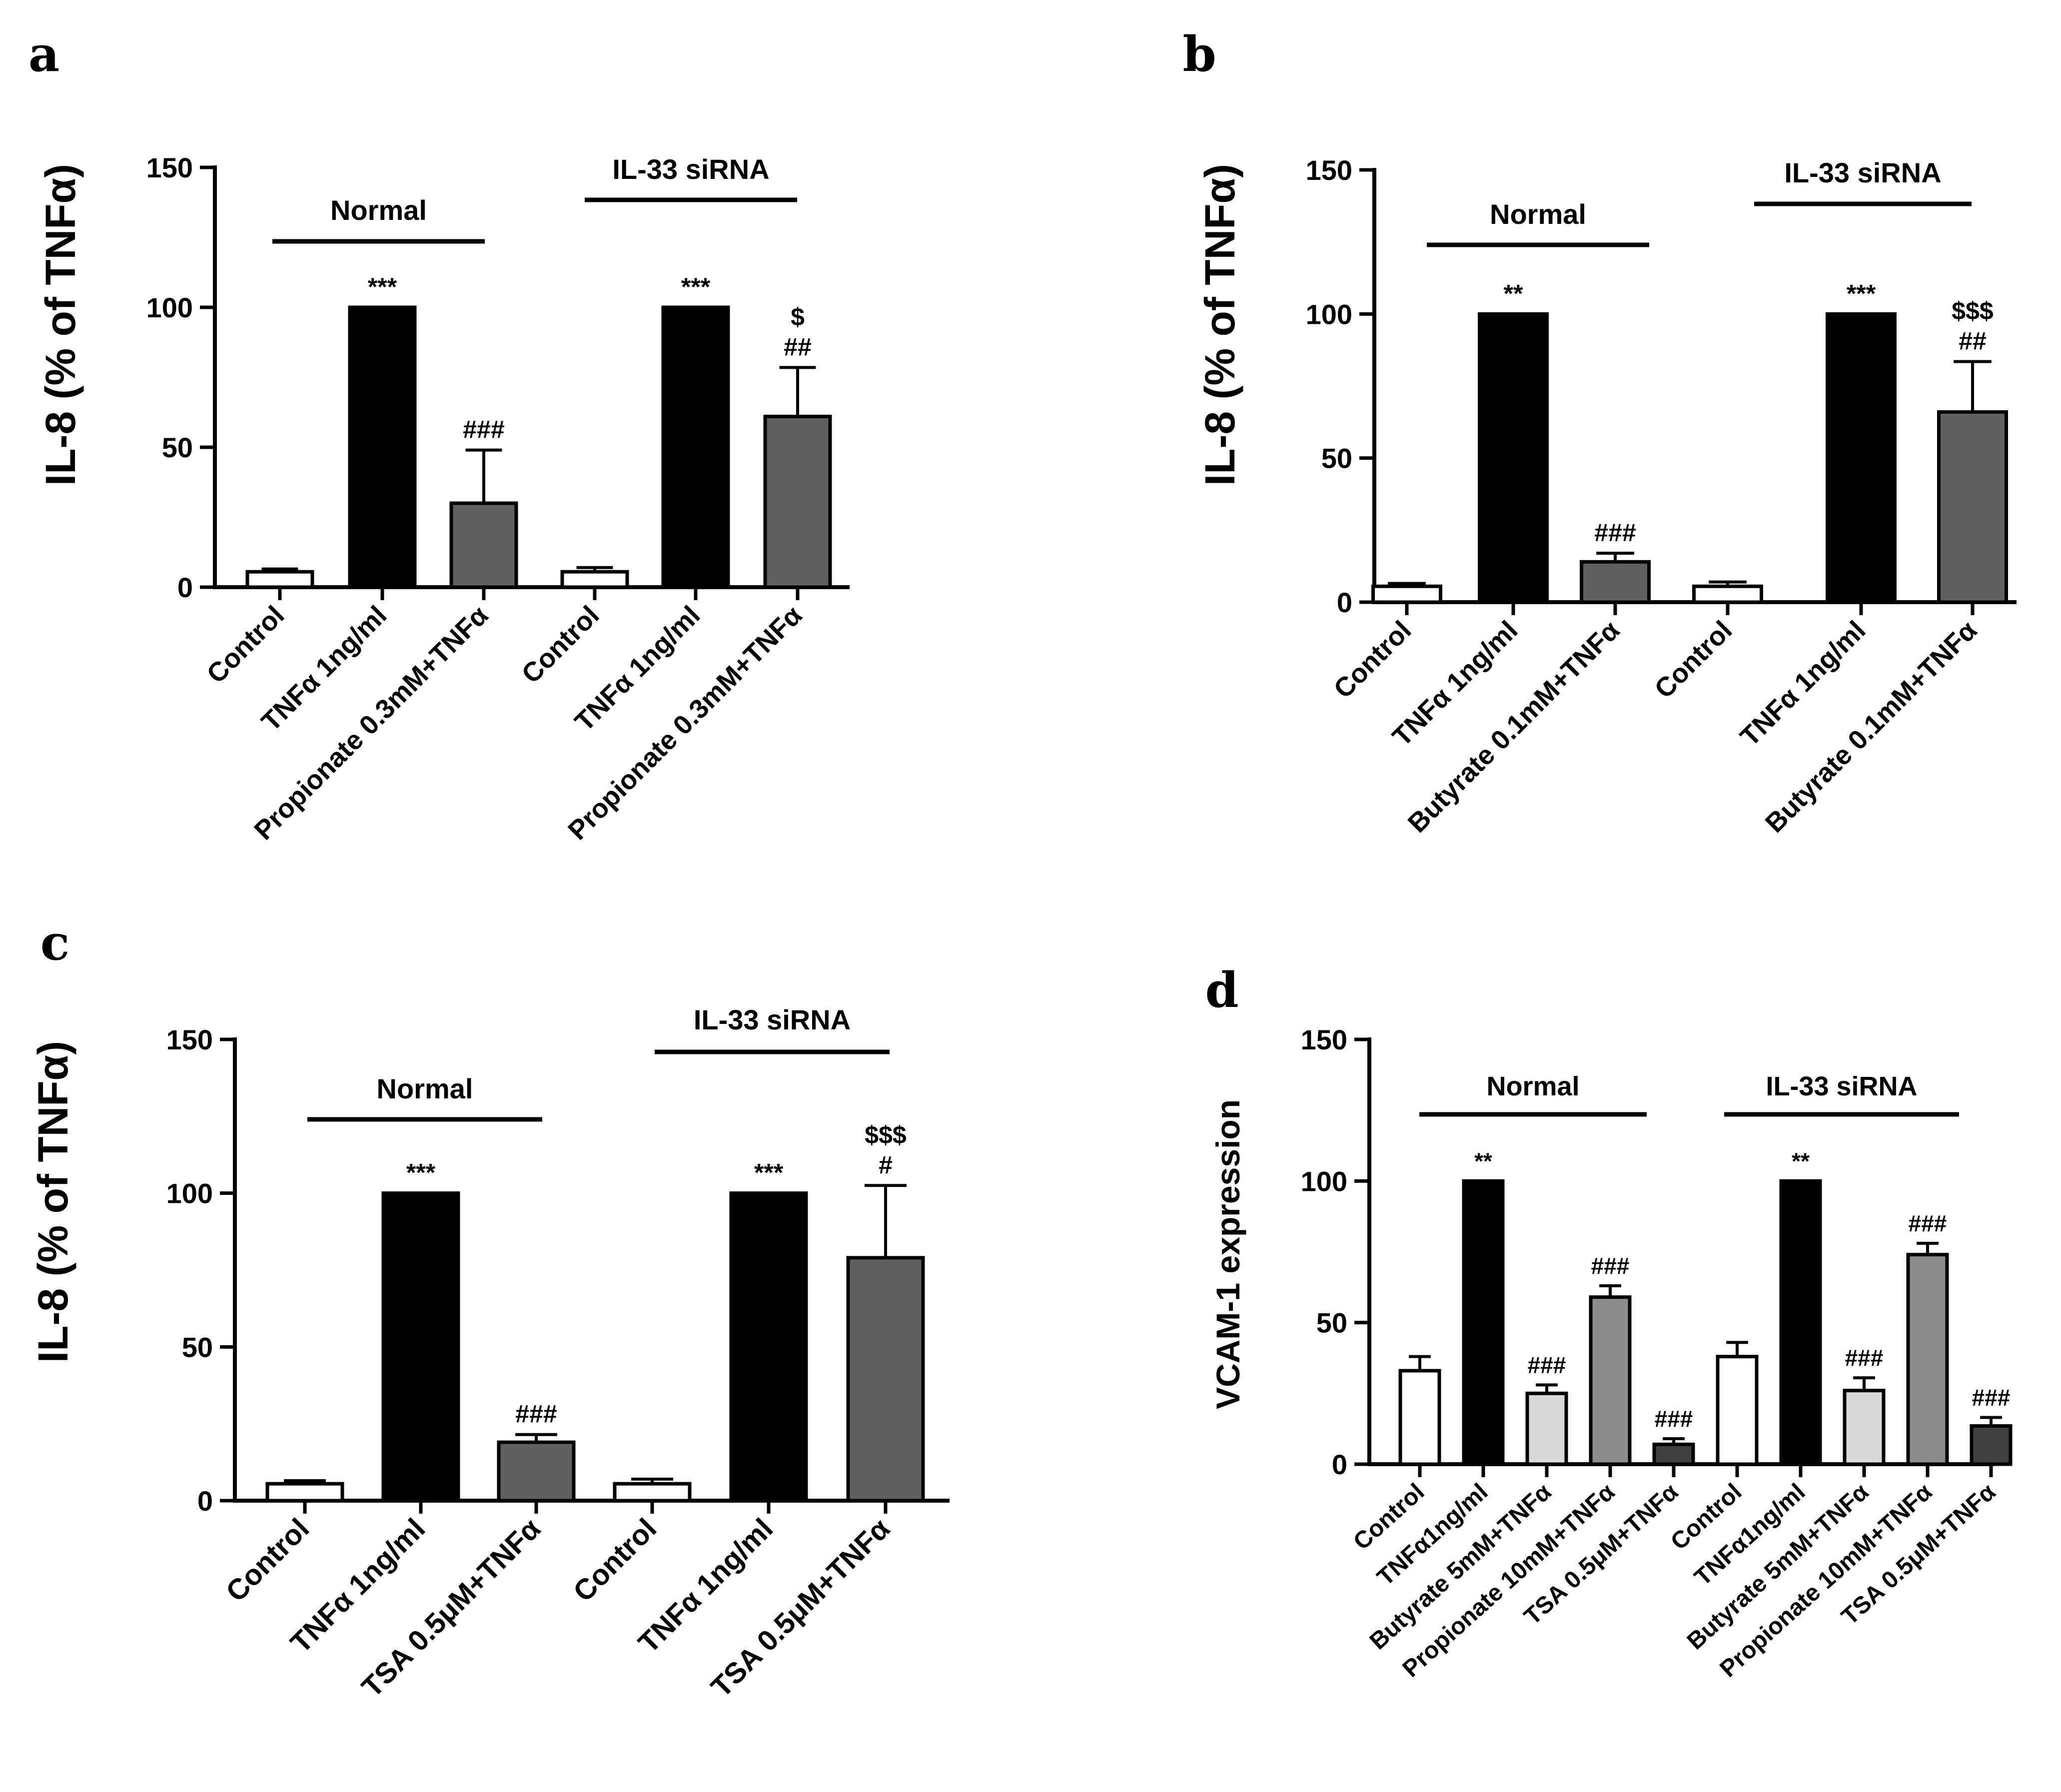 Image resolution: width=2061 pixels, height=1792 pixels. What do you see at coordinates (1221, 990) in the screenshot?
I see `panel-letter: d` at bounding box center [1221, 990].